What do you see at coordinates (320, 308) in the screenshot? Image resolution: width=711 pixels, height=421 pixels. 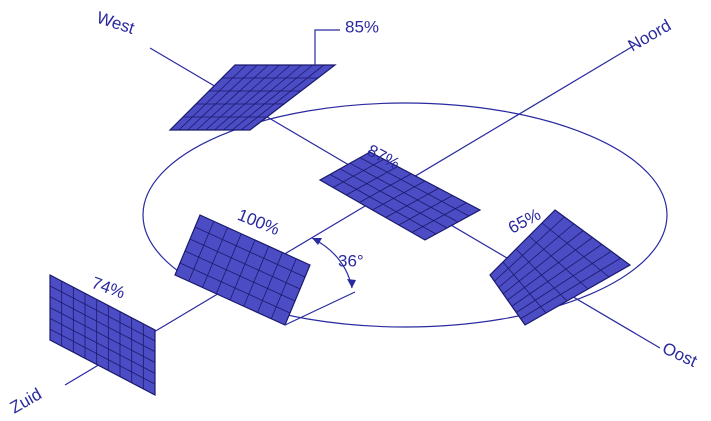 I see `tilt-baseline` at bounding box center [320, 308].